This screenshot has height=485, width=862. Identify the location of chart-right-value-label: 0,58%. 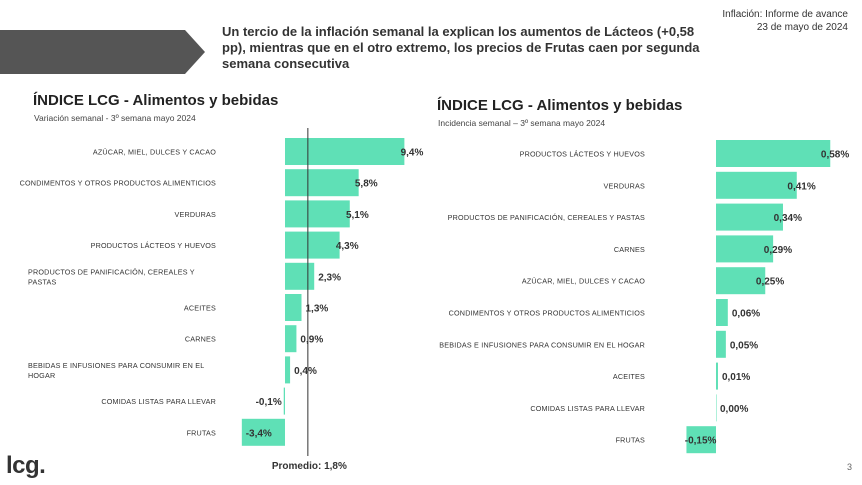
(835, 155).